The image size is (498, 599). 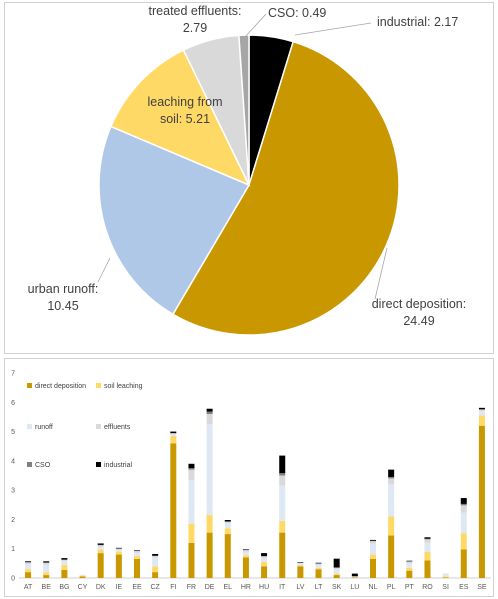 What do you see at coordinates (318, 564) in the screenshot?
I see `bar-lt-effluents` at bounding box center [318, 564].